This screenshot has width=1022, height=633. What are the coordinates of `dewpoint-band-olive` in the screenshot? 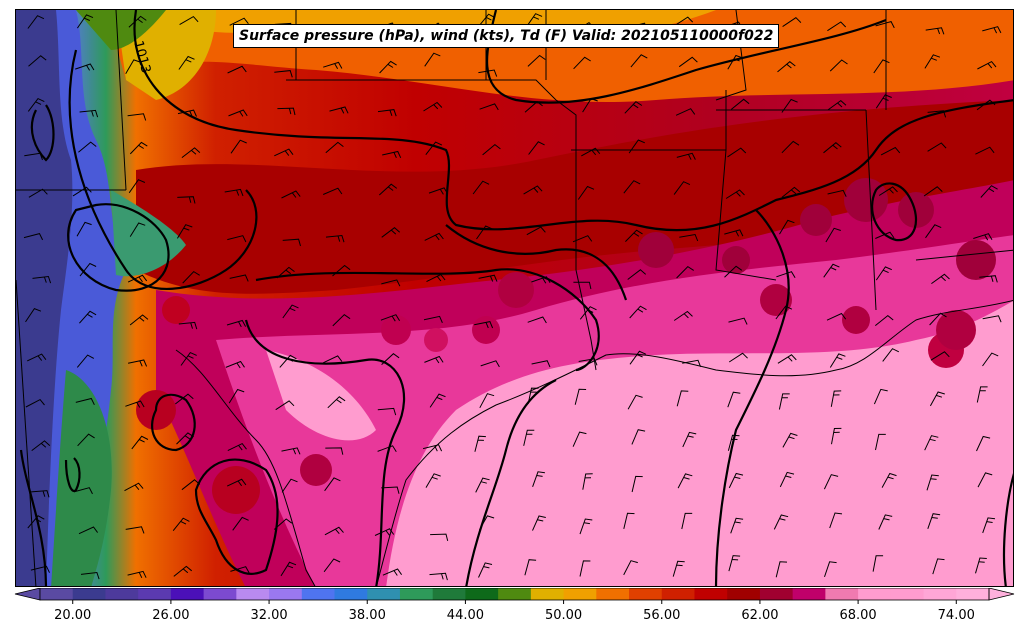 It's located at (121, 30).